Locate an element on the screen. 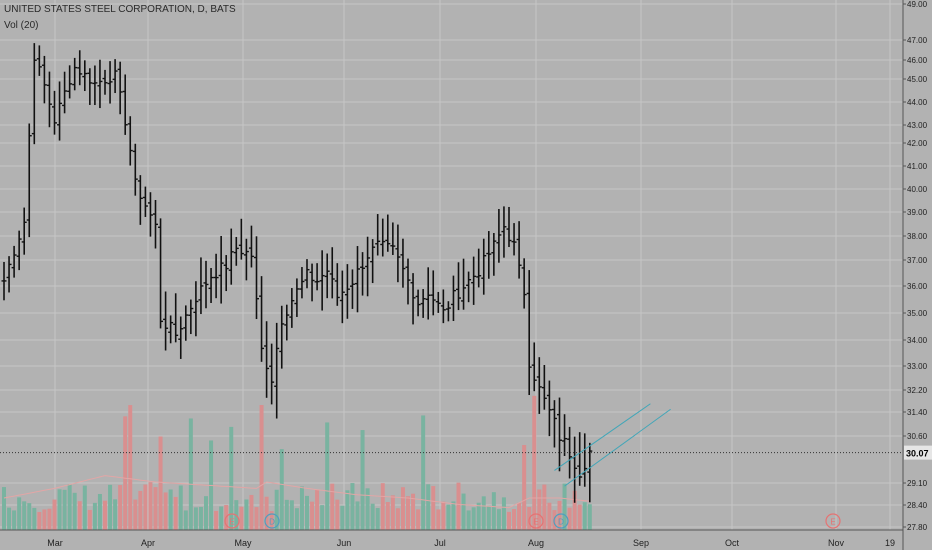 This screenshot has width=932, height=550. trend-channel-lower is located at coordinates (617, 447).